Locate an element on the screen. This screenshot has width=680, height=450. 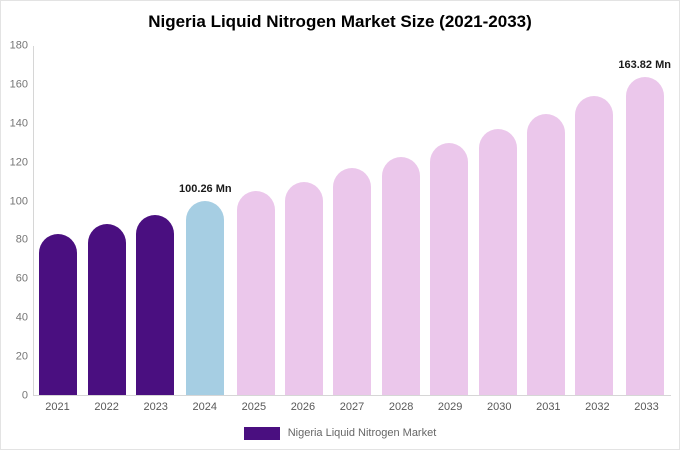
bar-value-label: 100.26 Mn is located at coordinates (205, 188).